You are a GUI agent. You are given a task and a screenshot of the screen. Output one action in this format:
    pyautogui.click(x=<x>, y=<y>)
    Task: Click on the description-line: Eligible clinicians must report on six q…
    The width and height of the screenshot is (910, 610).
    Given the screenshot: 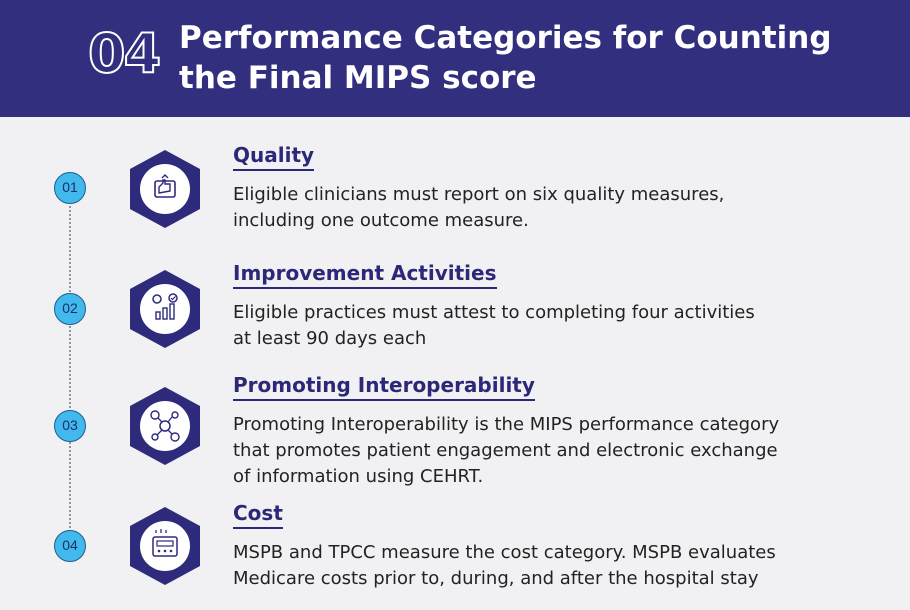 What is the action you would take?
    pyautogui.click(x=479, y=194)
    